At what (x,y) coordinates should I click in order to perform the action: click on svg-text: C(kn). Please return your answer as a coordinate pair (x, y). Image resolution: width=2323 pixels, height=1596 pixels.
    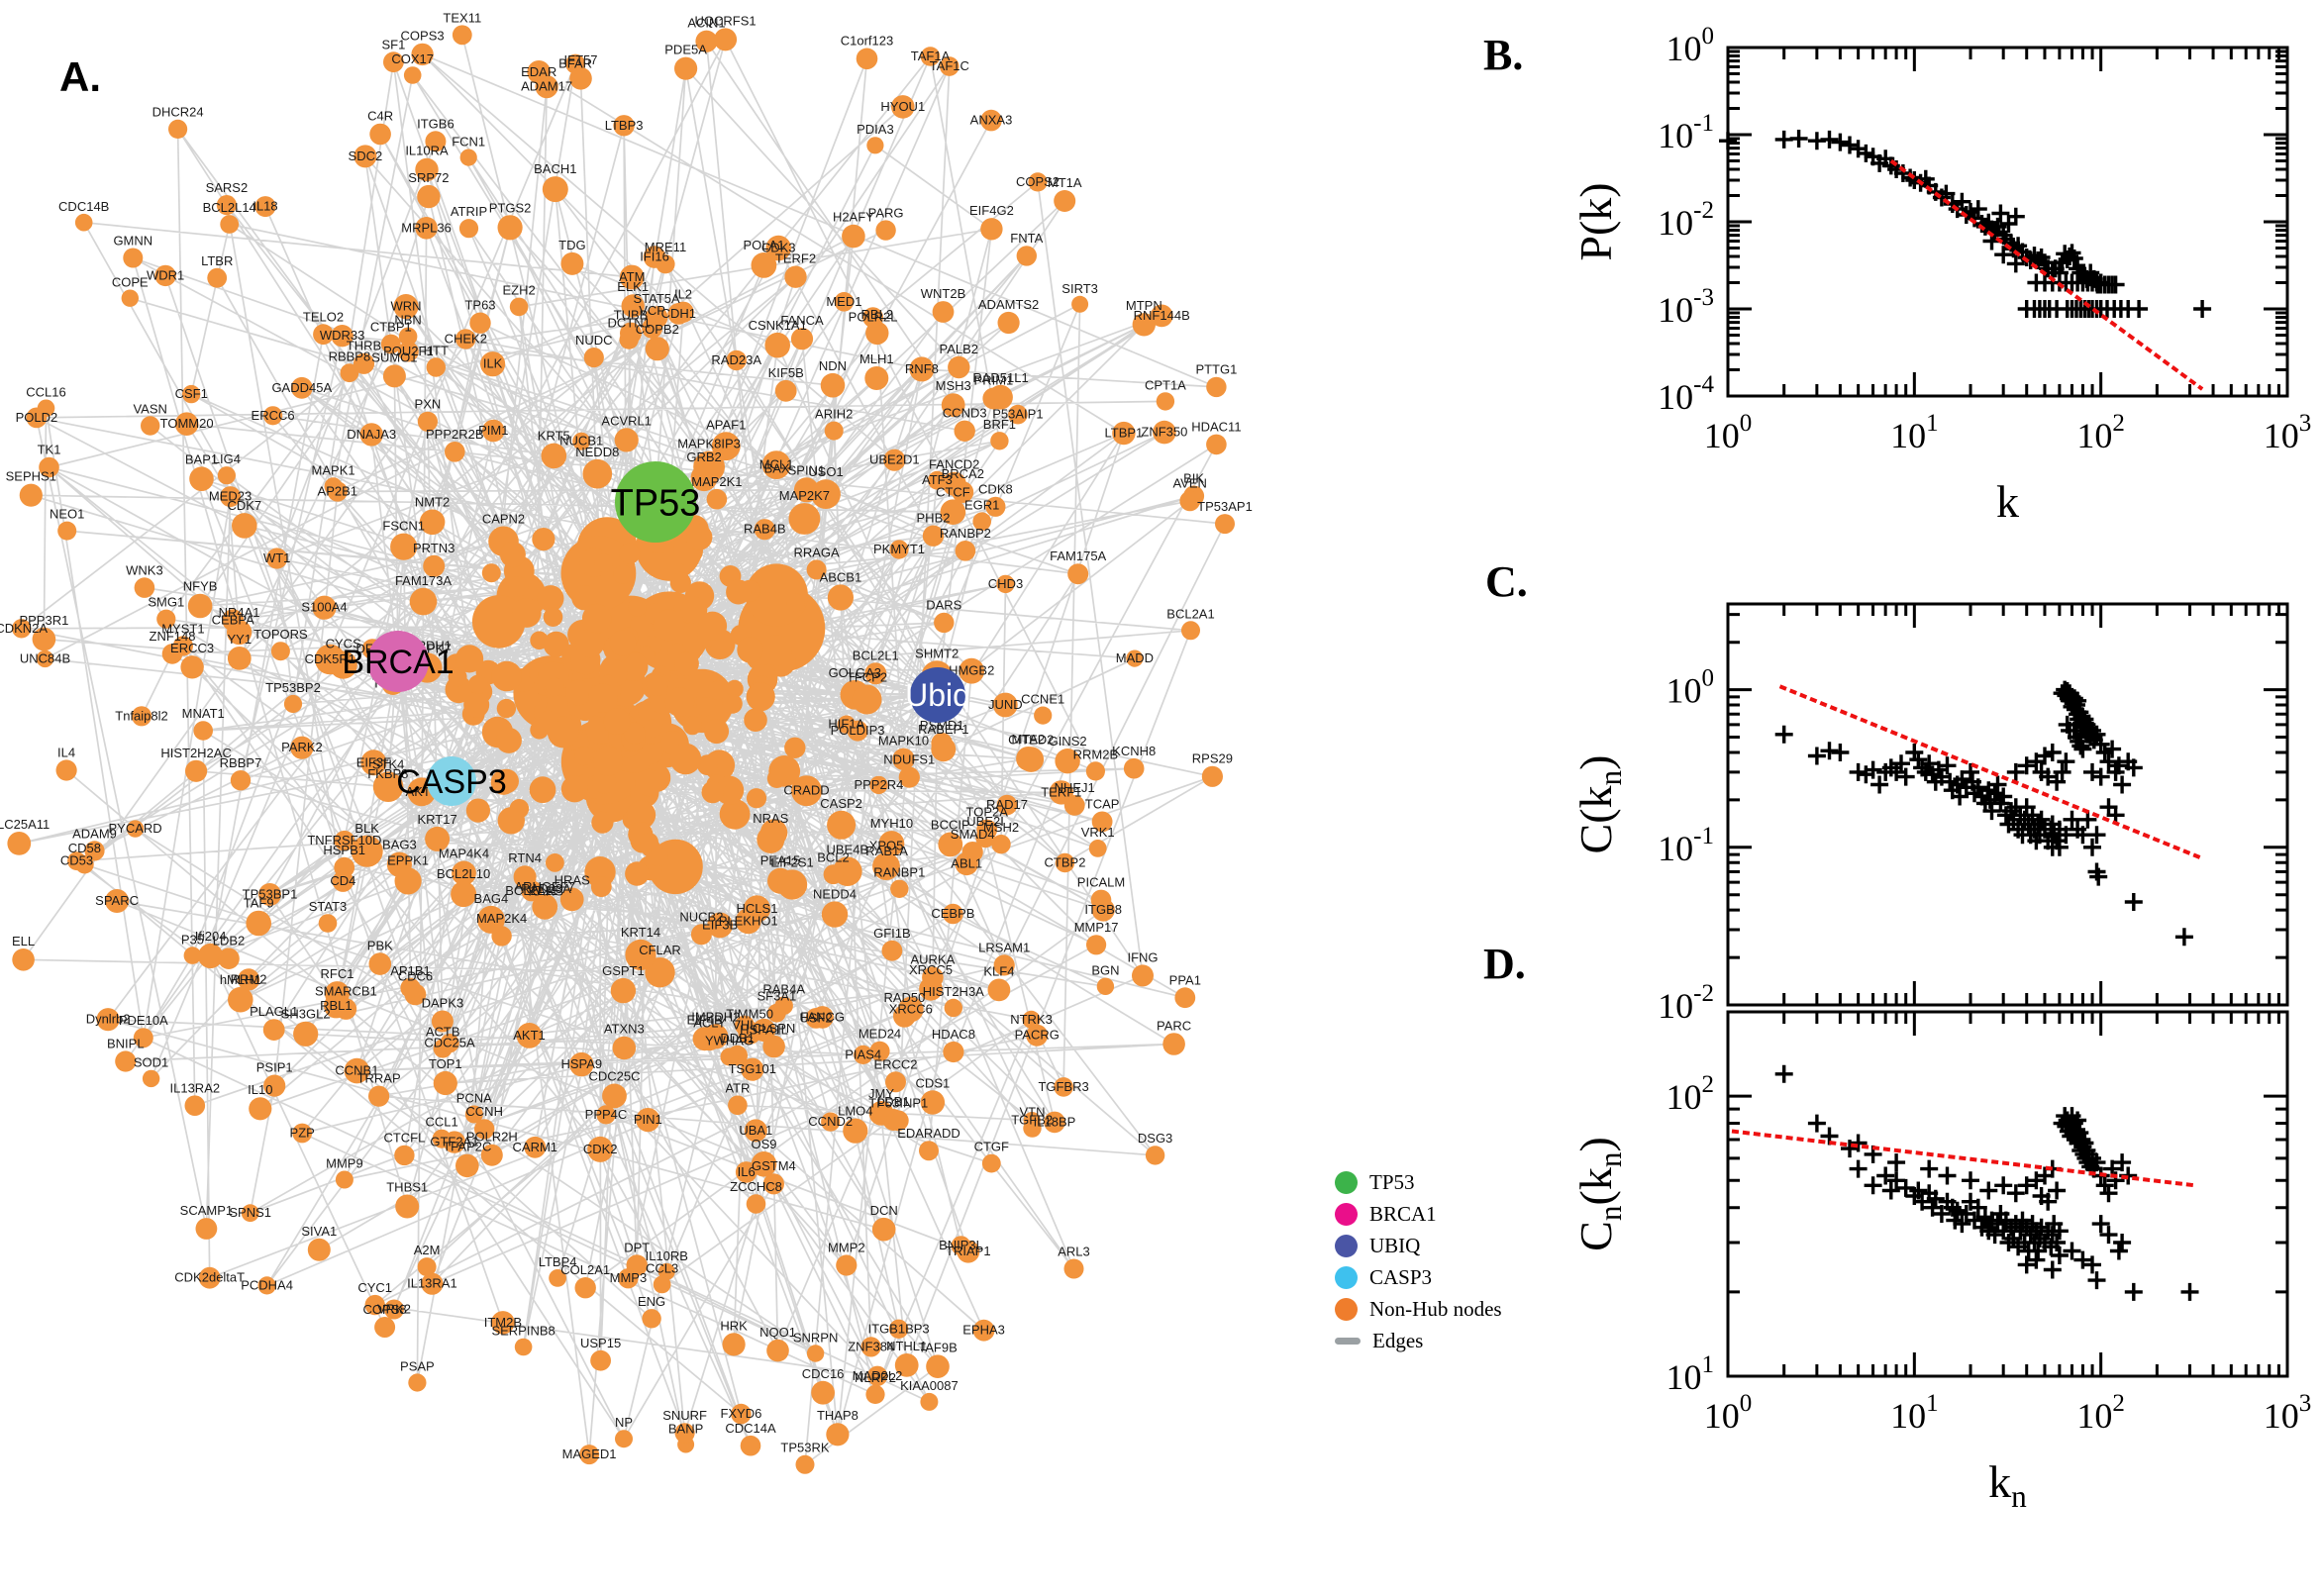
    Looking at the image, I should click on (1599, 804).